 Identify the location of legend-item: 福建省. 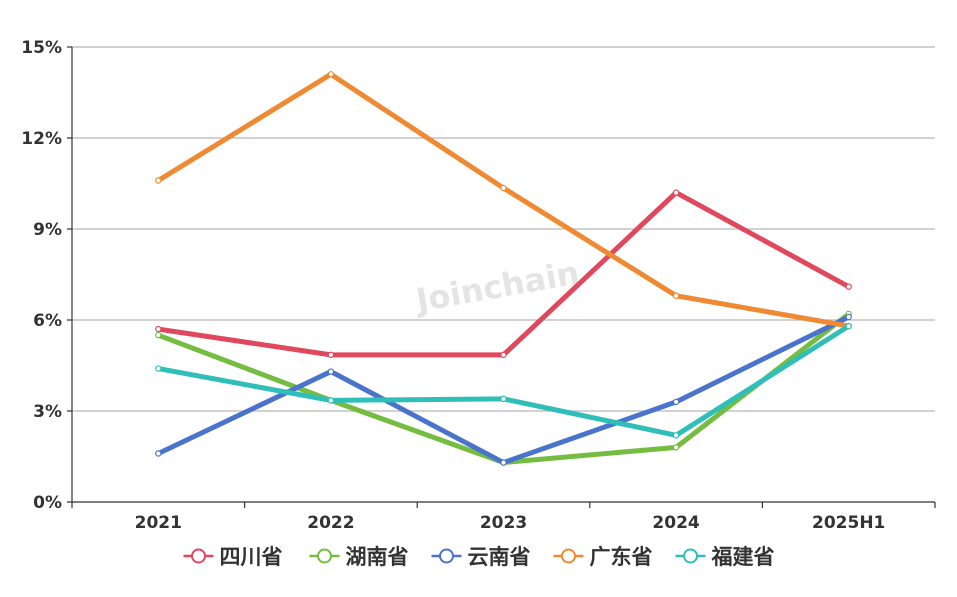
(725, 557).